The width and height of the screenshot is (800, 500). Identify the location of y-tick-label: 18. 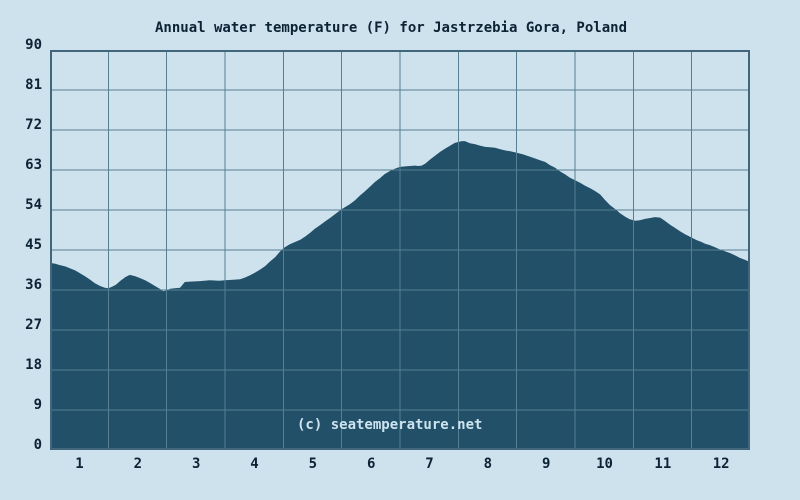
(33, 365).